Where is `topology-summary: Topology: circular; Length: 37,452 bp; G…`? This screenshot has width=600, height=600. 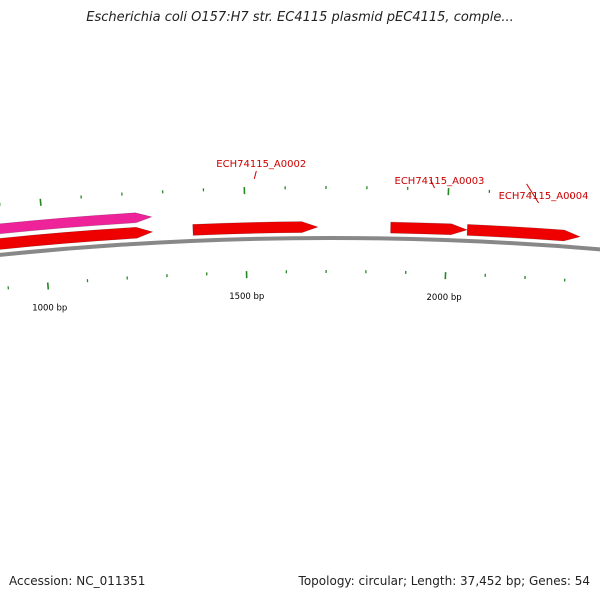
topology-summary: Topology: circular; Length: 37,452 bp; G… is located at coordinates (444, 581).